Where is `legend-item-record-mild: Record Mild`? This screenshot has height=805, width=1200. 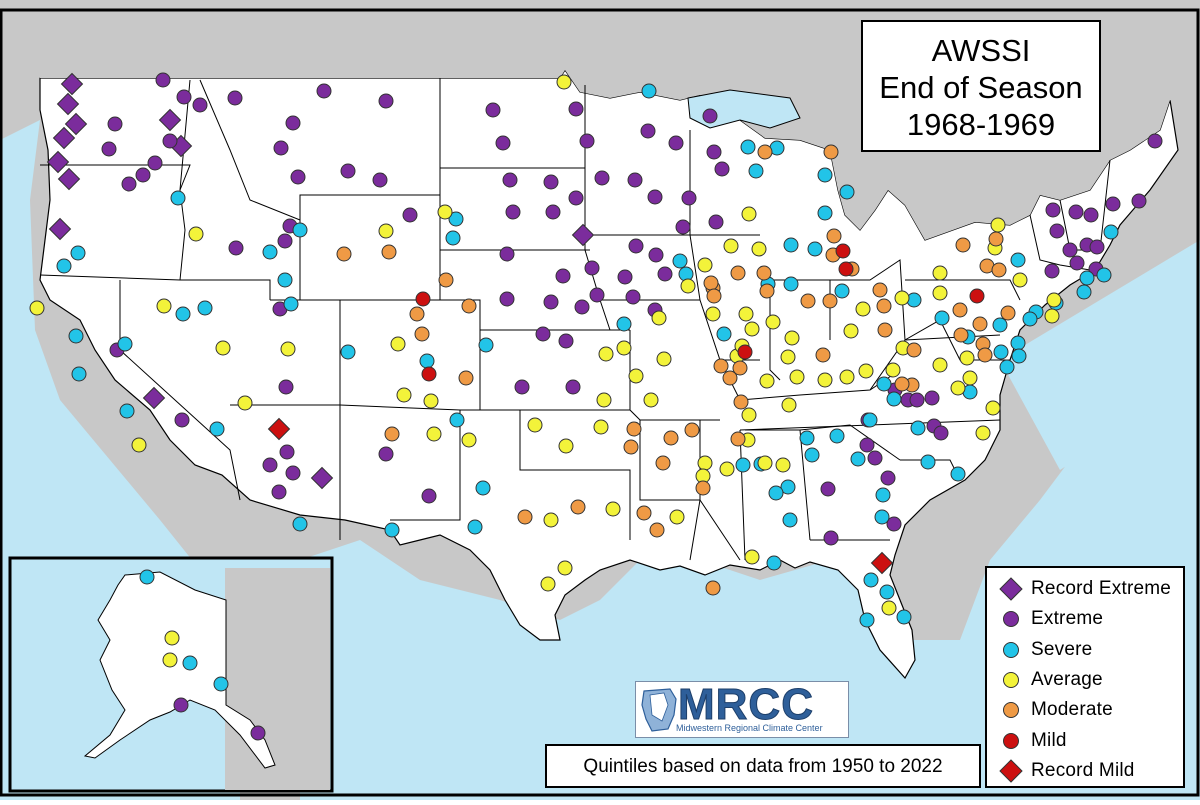 legend-item-record-mild: Record Mild is located at coordinates (1090, 771).